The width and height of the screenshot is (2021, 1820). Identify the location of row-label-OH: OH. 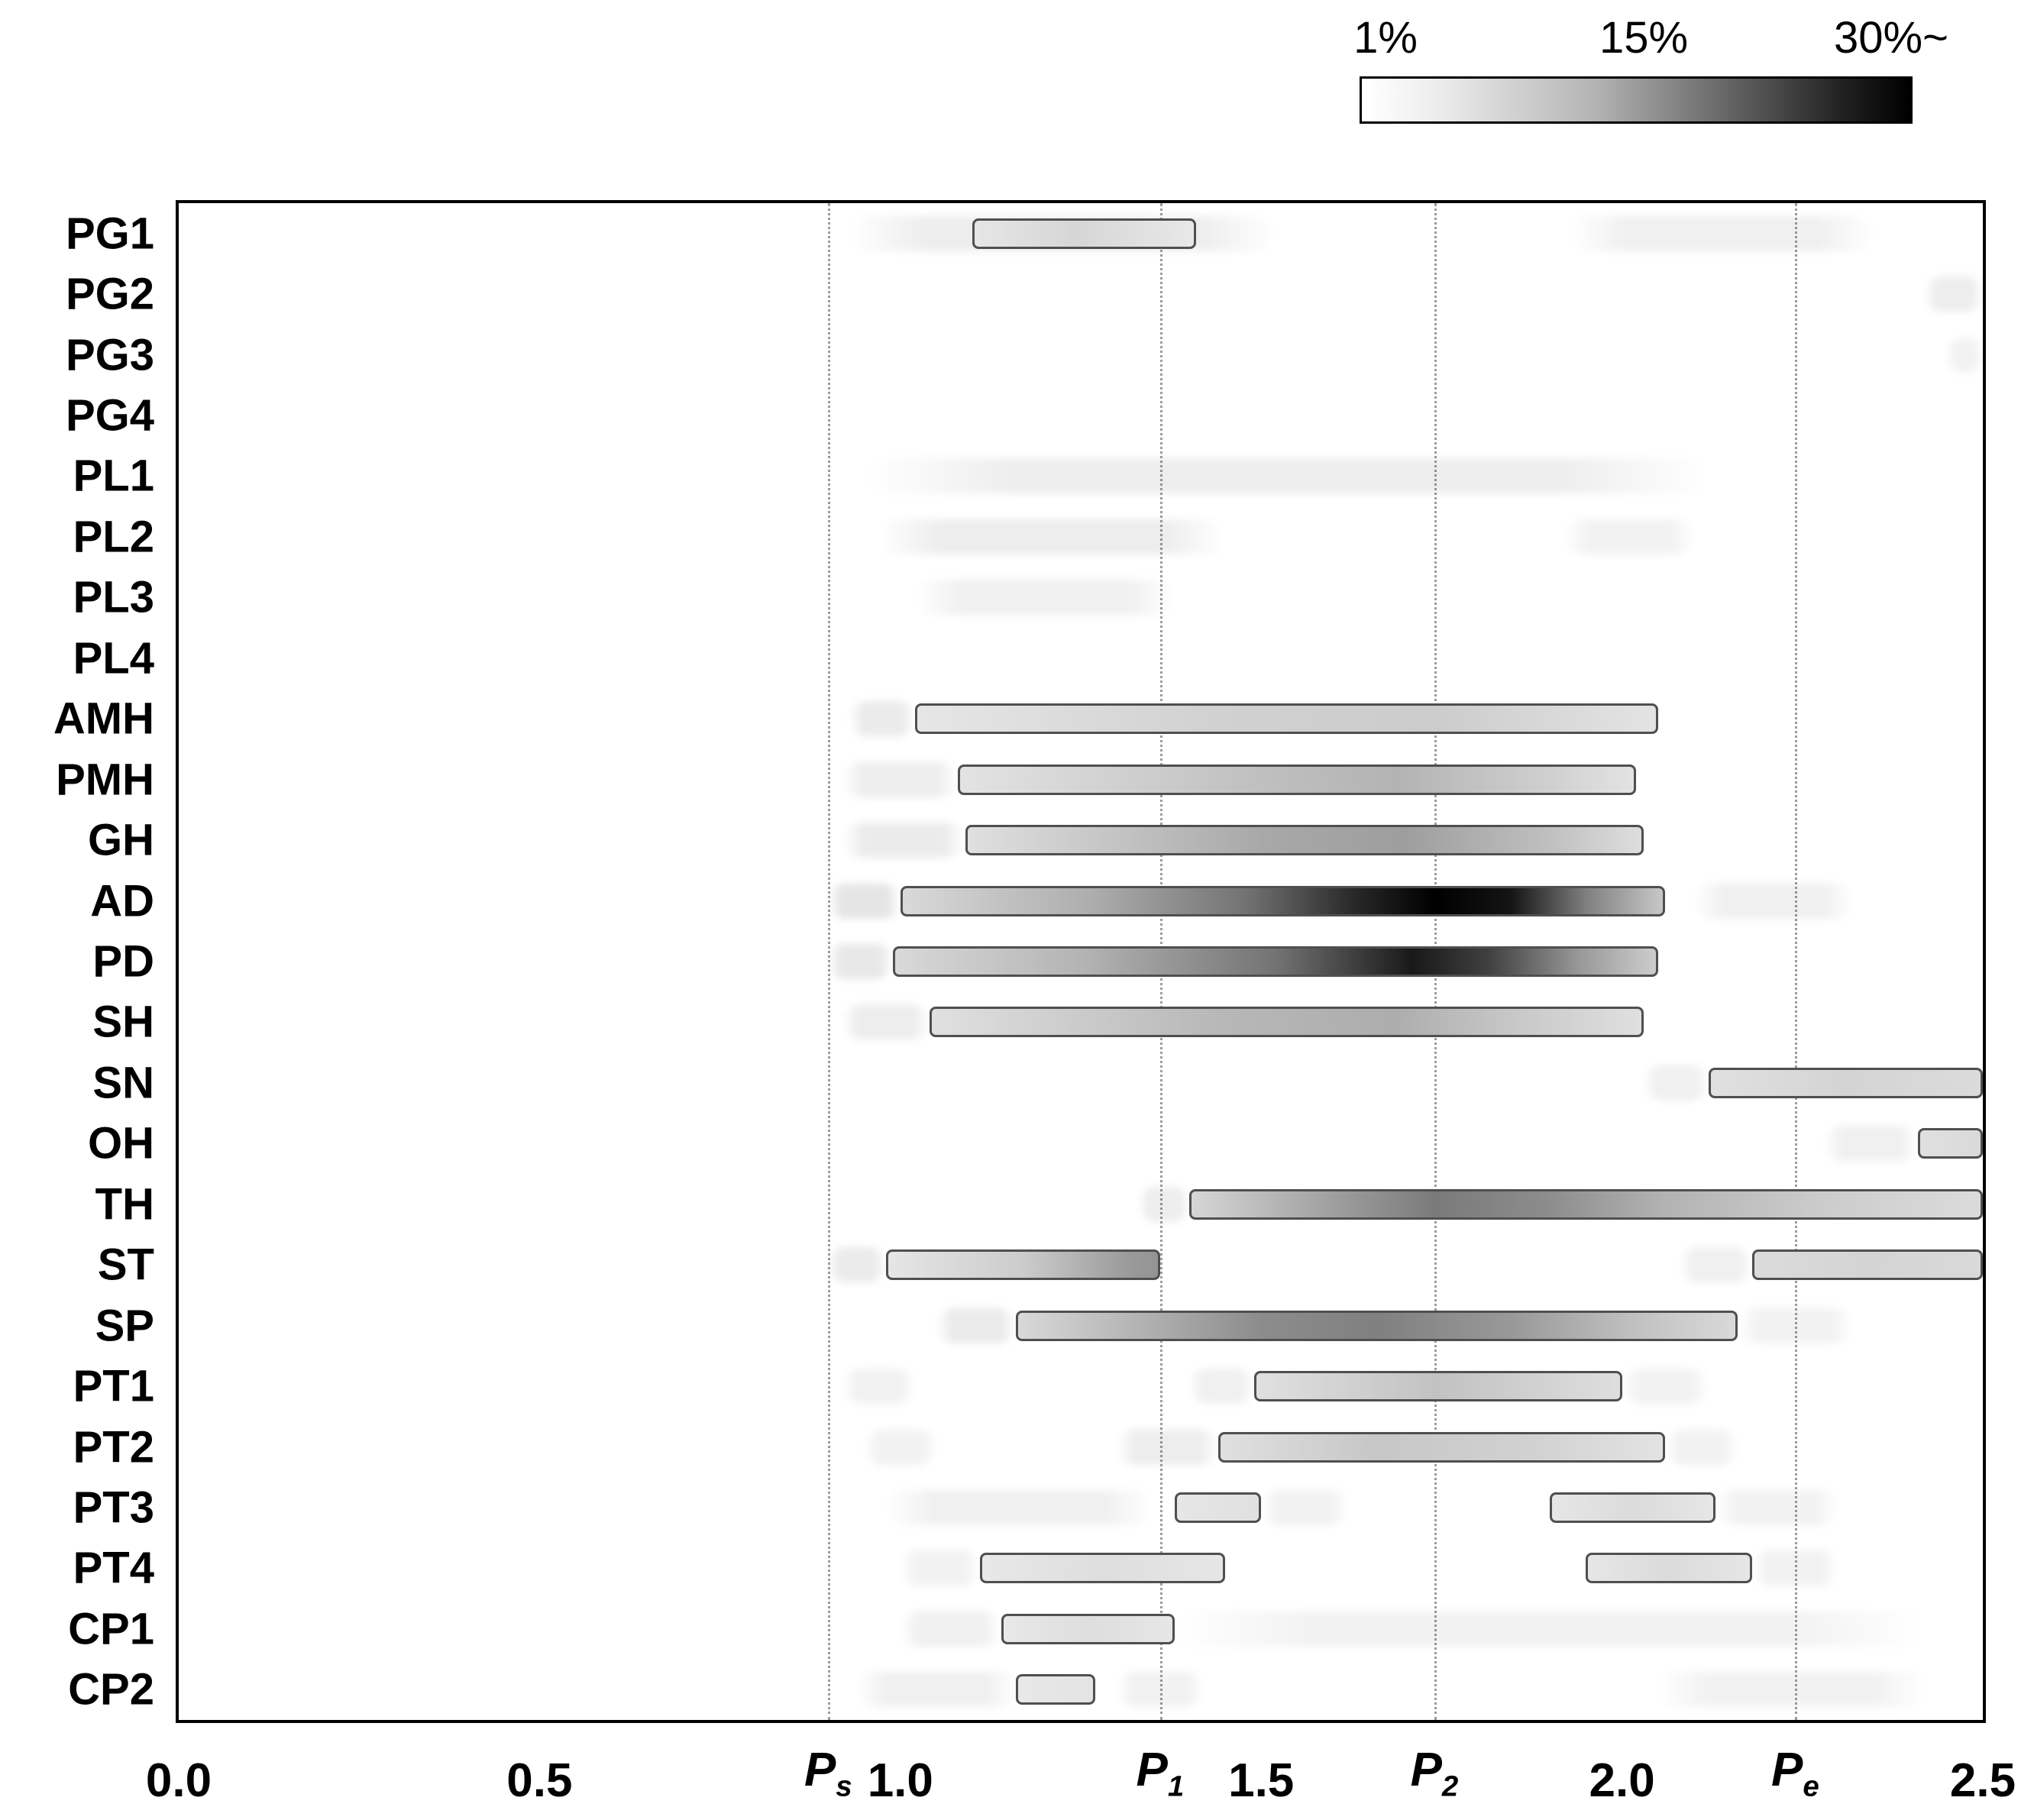
(121, 1143).